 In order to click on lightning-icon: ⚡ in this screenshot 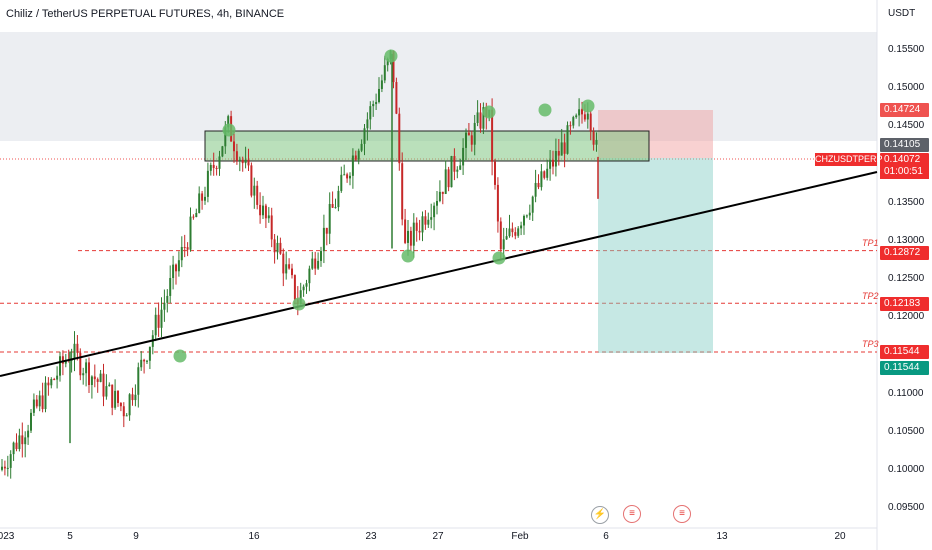, I will do `click(600, 515)`.